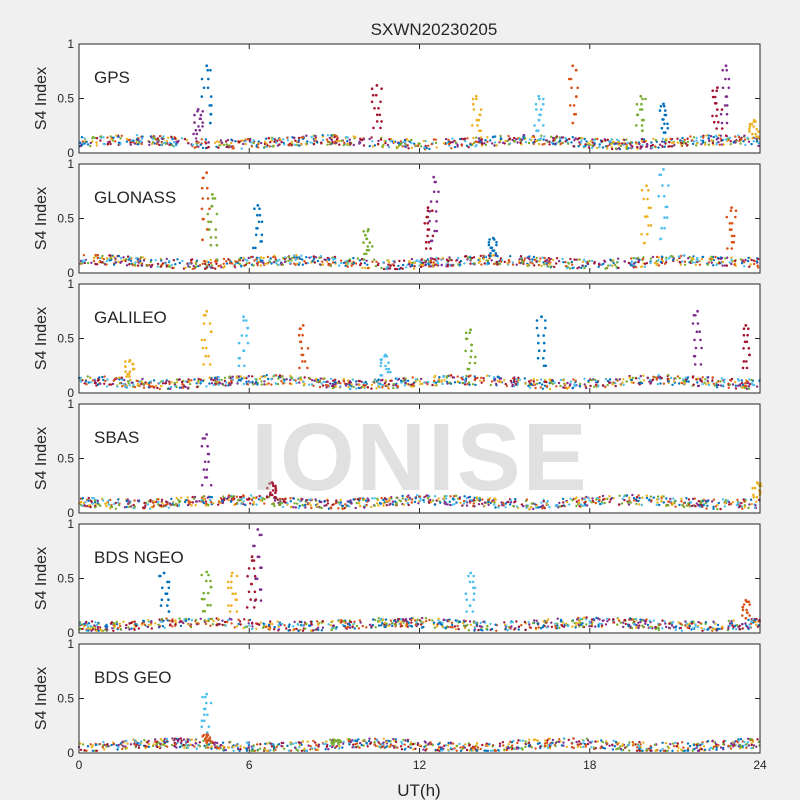  I want to click on panel-background, so click(419, 578).